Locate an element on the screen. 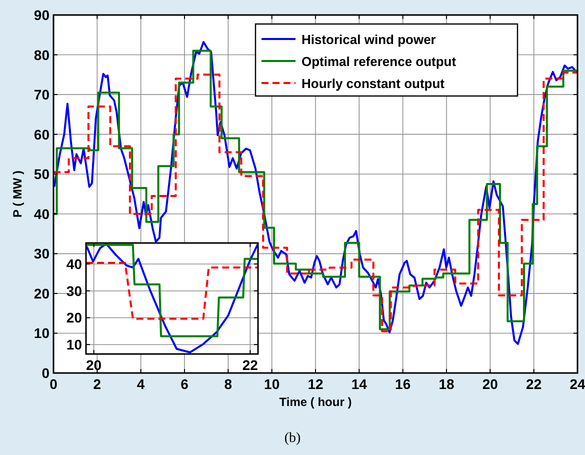 This screenshot has width=585, height=455. legend-label: Hourly constant output is located at coordinates (374, 83).